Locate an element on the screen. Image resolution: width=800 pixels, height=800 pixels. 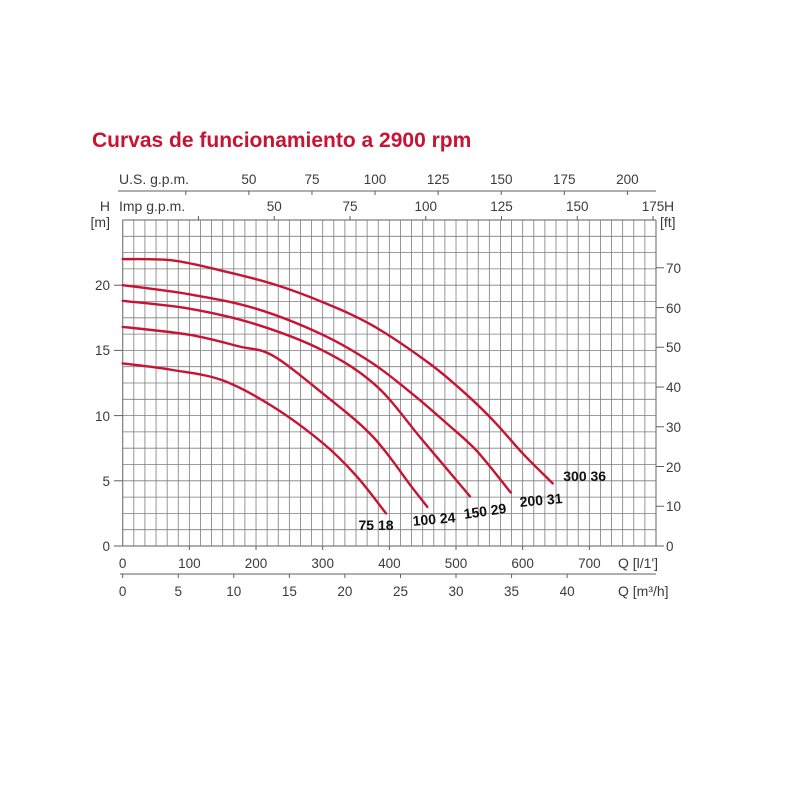
h-right-axis-caption: H is located at coordinates (669, 206).